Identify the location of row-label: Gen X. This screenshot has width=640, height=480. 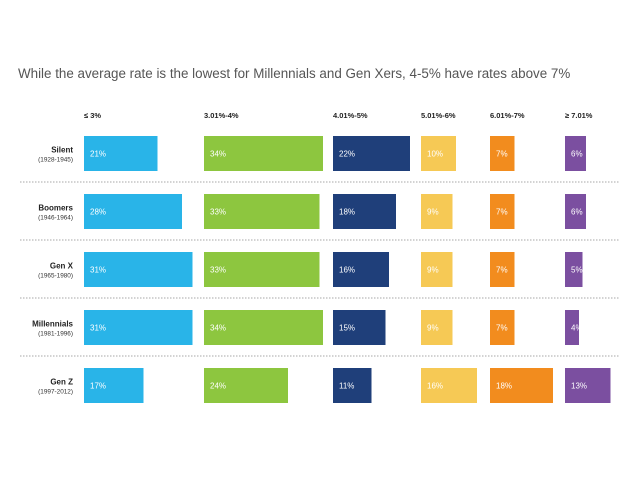
(62, 266).